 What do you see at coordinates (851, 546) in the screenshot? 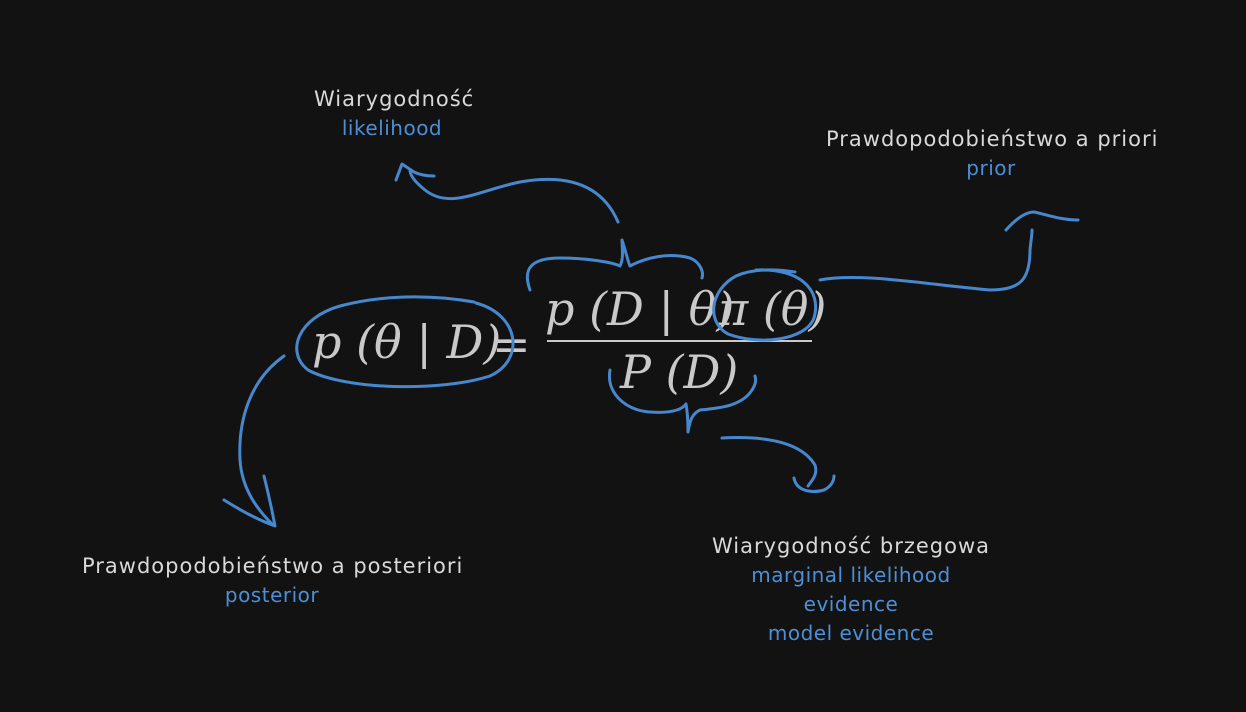
I see `evidence-label-pl: Wiarygodność brzegowa` at bounding box center [851, 546].